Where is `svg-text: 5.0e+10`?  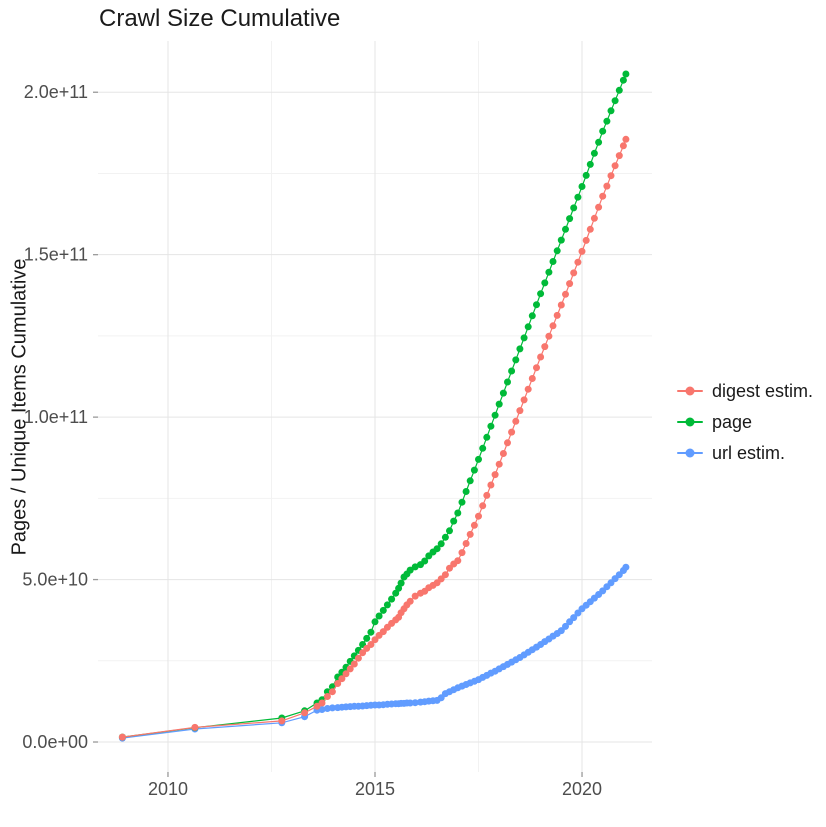
svg-text: 5.0e+10 is located at coordinates (55, 580).